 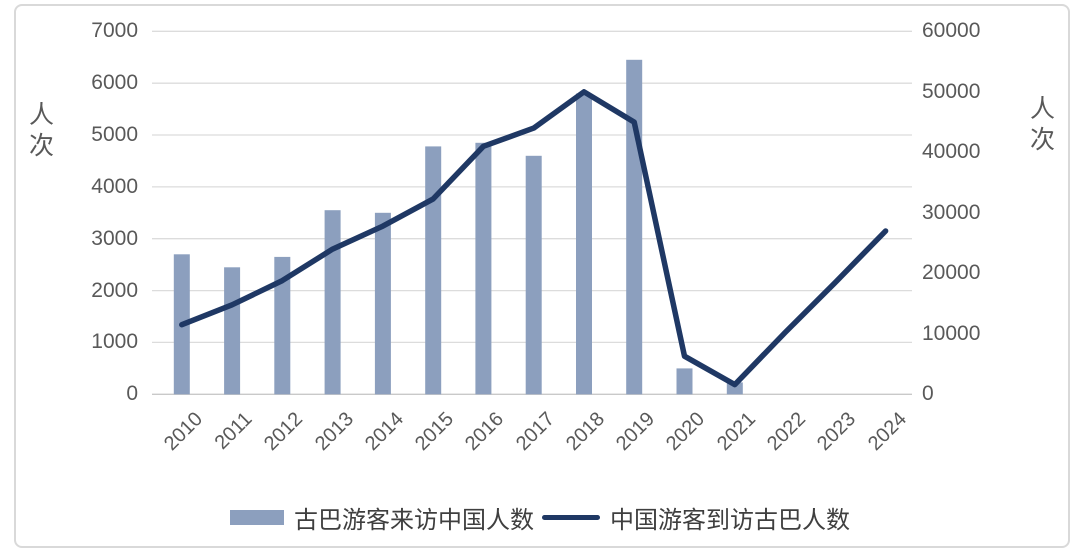 What do you see at coordinates (1042, 125) in the screenshot?
I see `right-axis-title: 人次` at bounding box center [1042, 125].